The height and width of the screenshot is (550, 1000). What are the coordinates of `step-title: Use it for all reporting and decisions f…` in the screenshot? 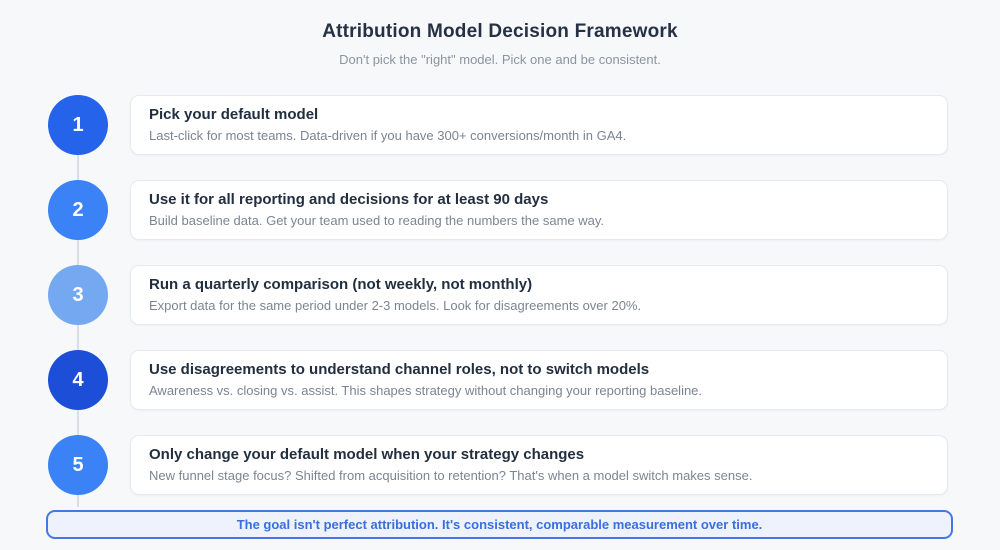 It's located at (349, 199).